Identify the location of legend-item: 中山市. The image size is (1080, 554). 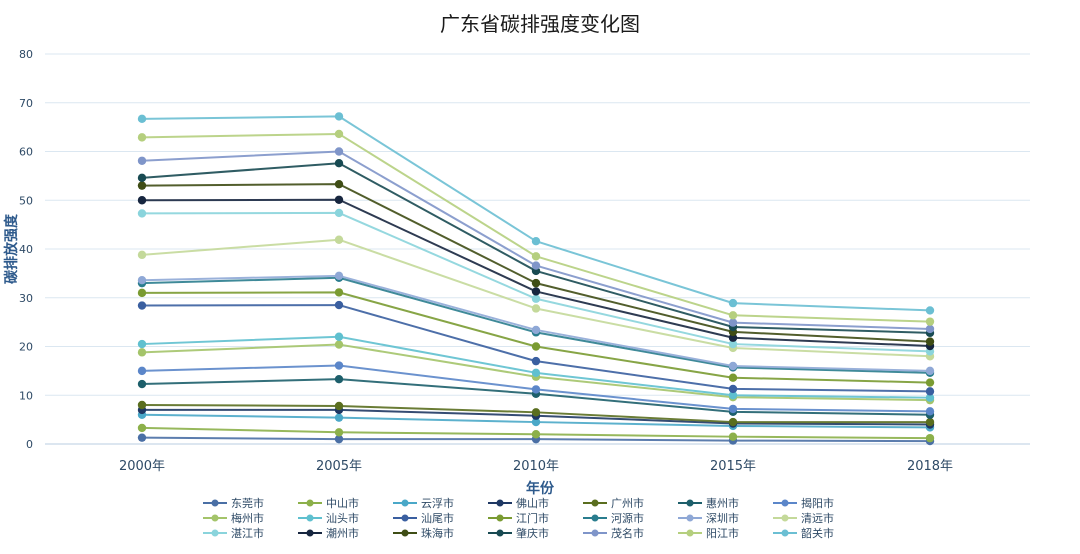
(328, 503).